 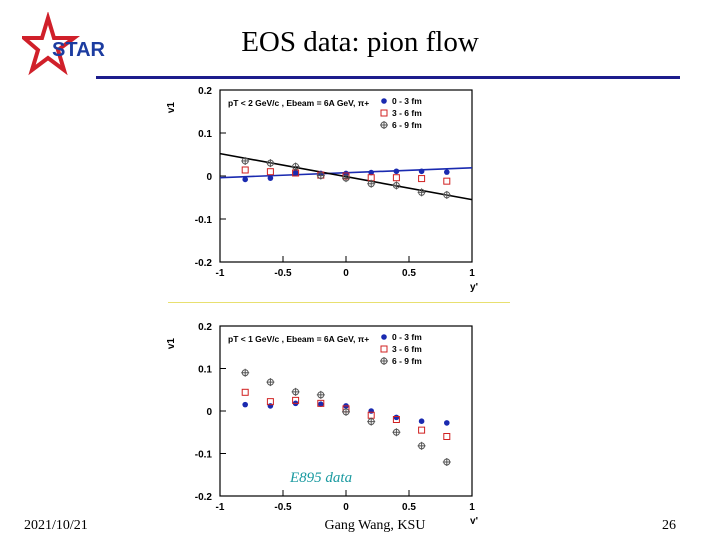 What do you see at coordinates (220, 273) in the screenshot?
I see `chart-0-xtick-label: -1` at bounding box center [220, 273].